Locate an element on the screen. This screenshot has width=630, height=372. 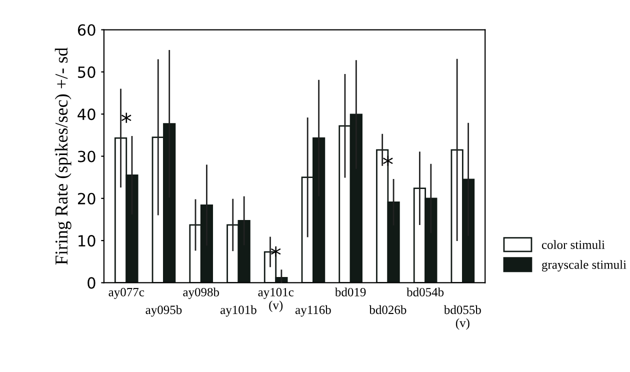
y-tick-label: 30 is located at coordinates (87, 156).